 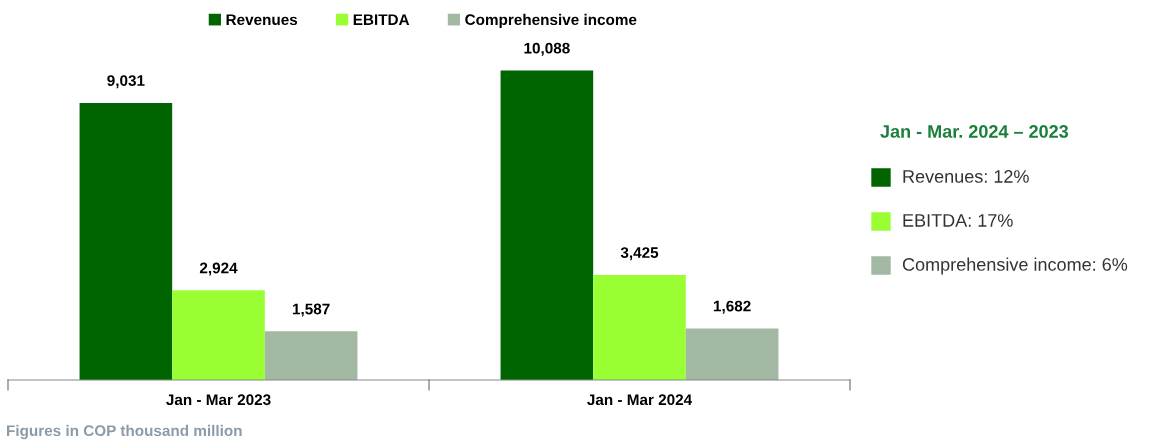 I want to click on data-label: 1,682, so click(x=732, y=307).